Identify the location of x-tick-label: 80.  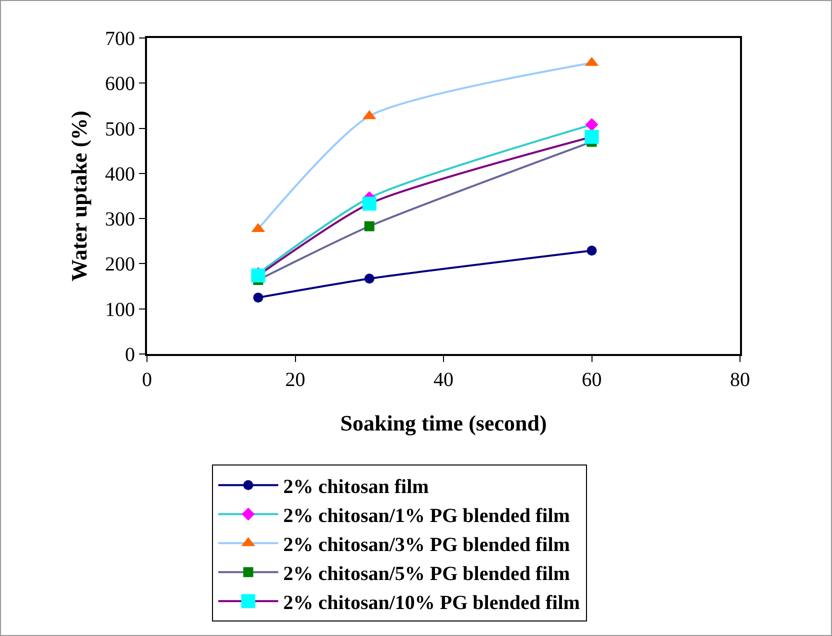
(740, 380).